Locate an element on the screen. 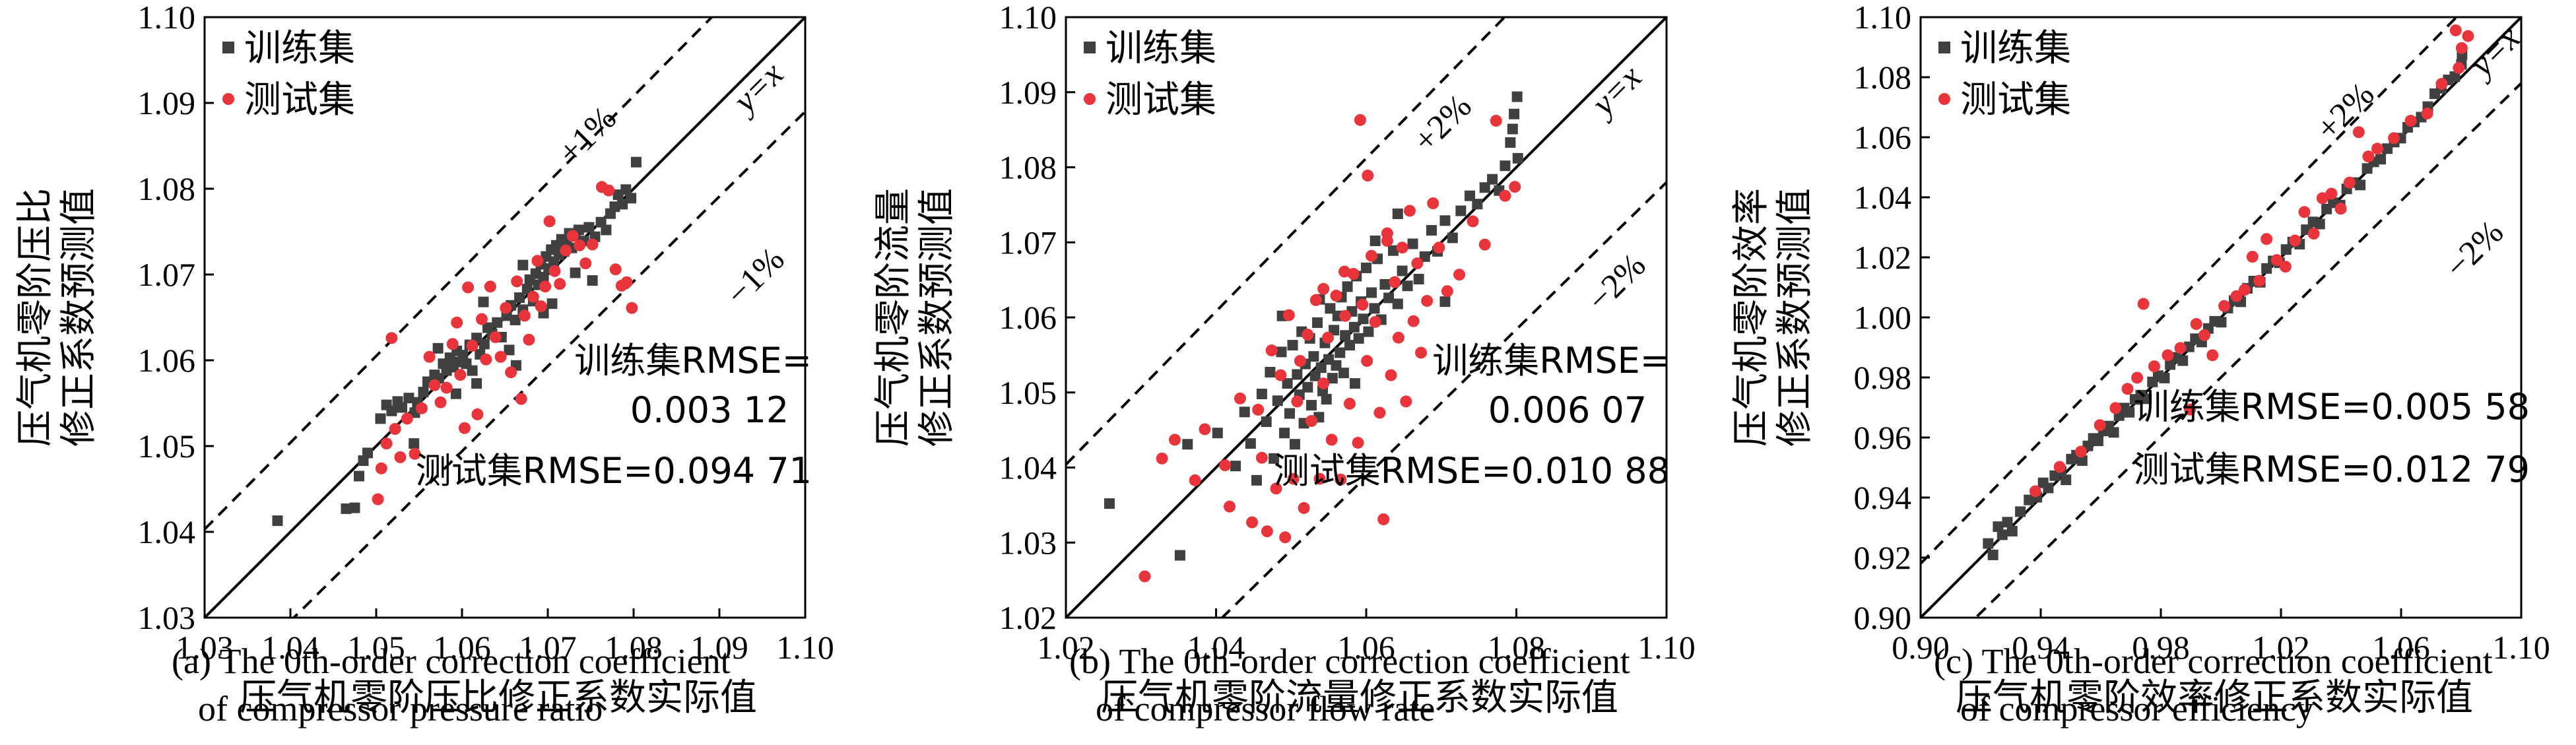  panel-caption-line: of compressor efficiency is located at coordinates (2137, 709).